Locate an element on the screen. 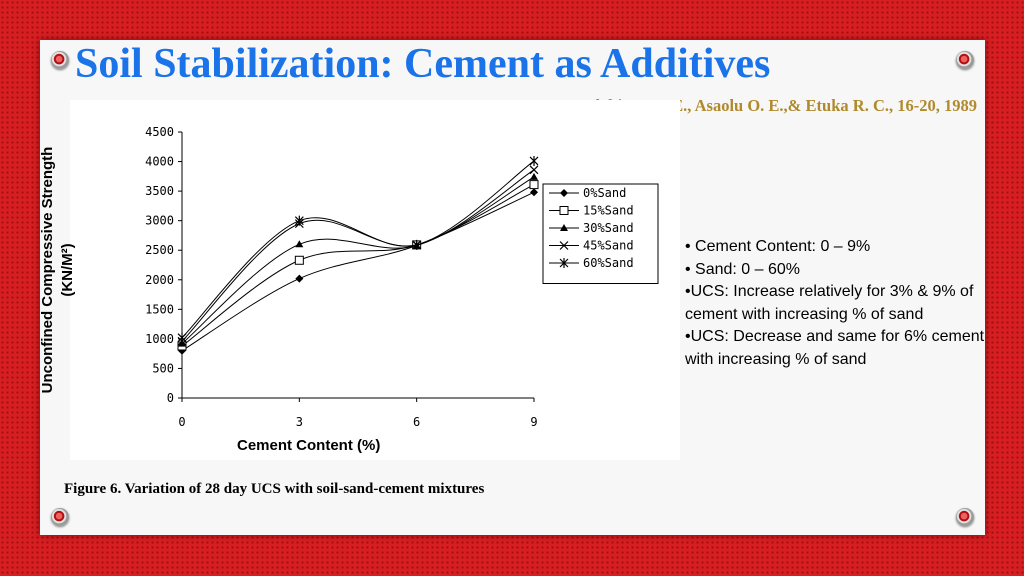 The height and width of the screenshot is (576, 1024). x-axis-label: Cement Content (%) is located at coordinates (309, 445).